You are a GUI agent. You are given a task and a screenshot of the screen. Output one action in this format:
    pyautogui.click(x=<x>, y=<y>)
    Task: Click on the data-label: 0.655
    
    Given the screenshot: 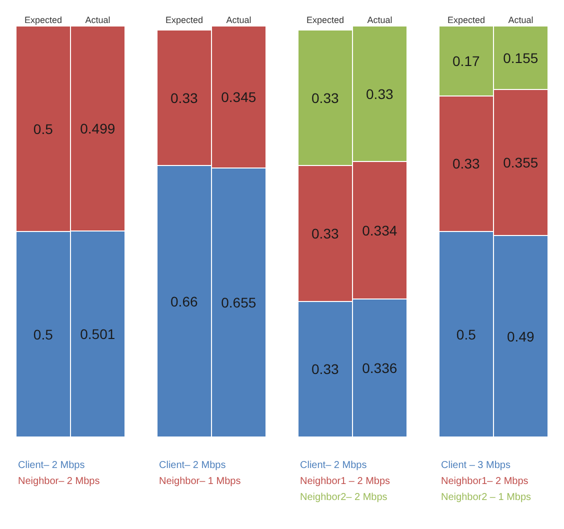 What is the action you would take?
    pyautogui.click(x=238, y=302)
    